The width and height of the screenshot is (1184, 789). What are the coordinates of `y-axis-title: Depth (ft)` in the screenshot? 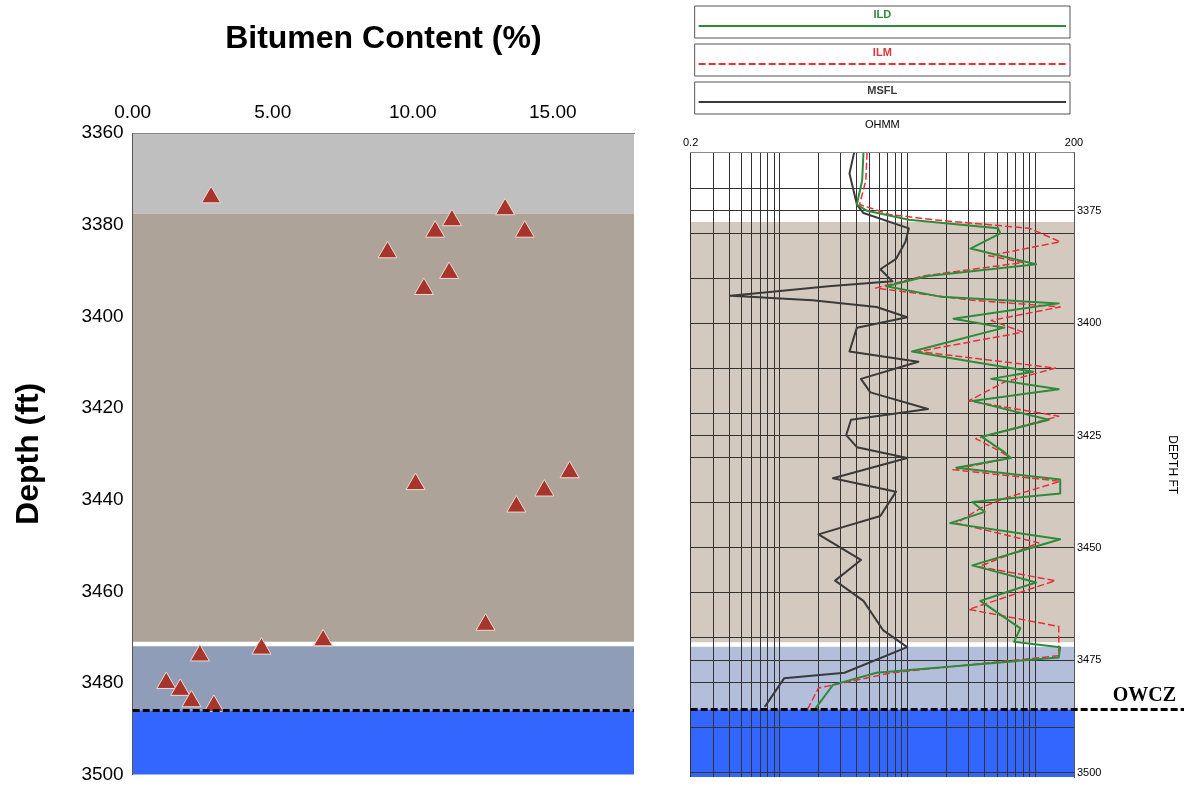 It's located at (27, 453).